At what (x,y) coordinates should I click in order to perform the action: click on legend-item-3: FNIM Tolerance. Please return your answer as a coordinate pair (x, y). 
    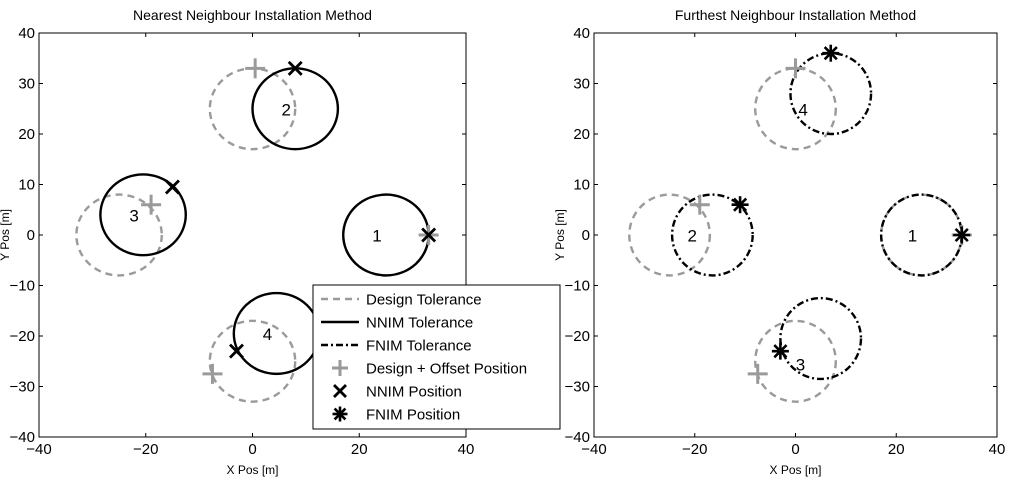
    Looking at the image, I should click on (396, 346).